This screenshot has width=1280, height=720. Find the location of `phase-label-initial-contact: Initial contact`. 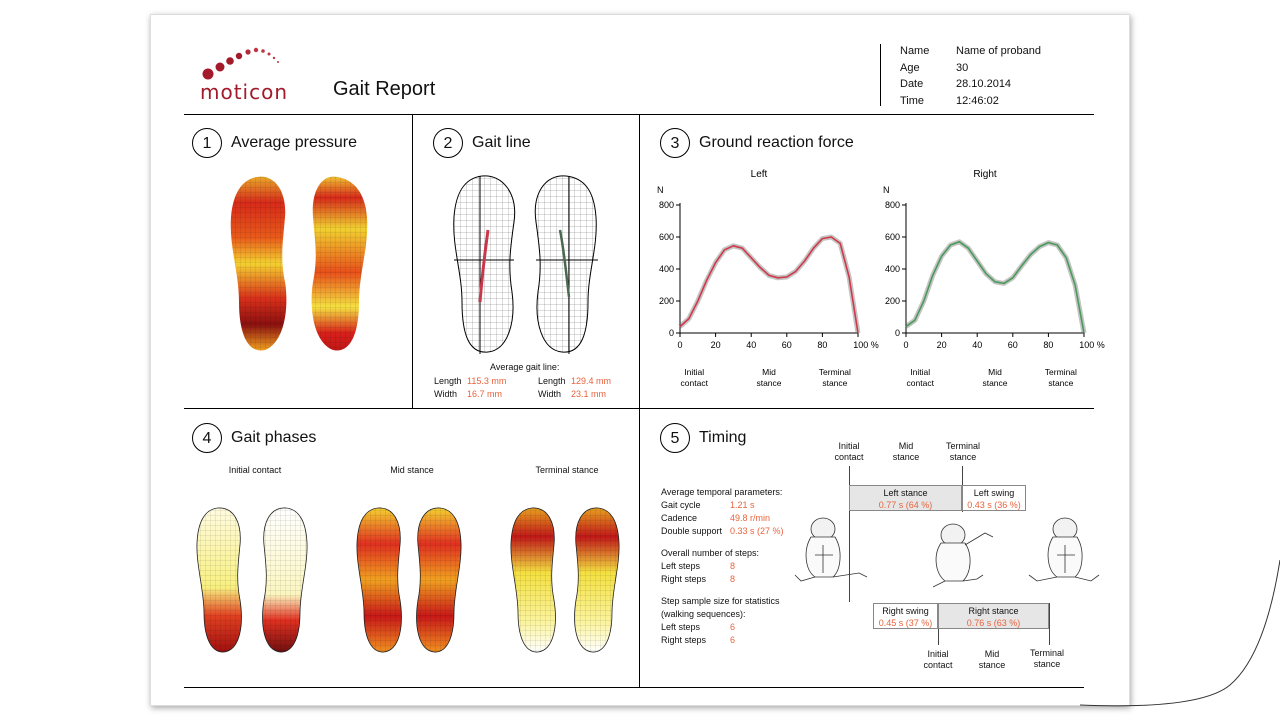

phase-label-initial-contact: Initial contact is located at coordinates (255, 470).